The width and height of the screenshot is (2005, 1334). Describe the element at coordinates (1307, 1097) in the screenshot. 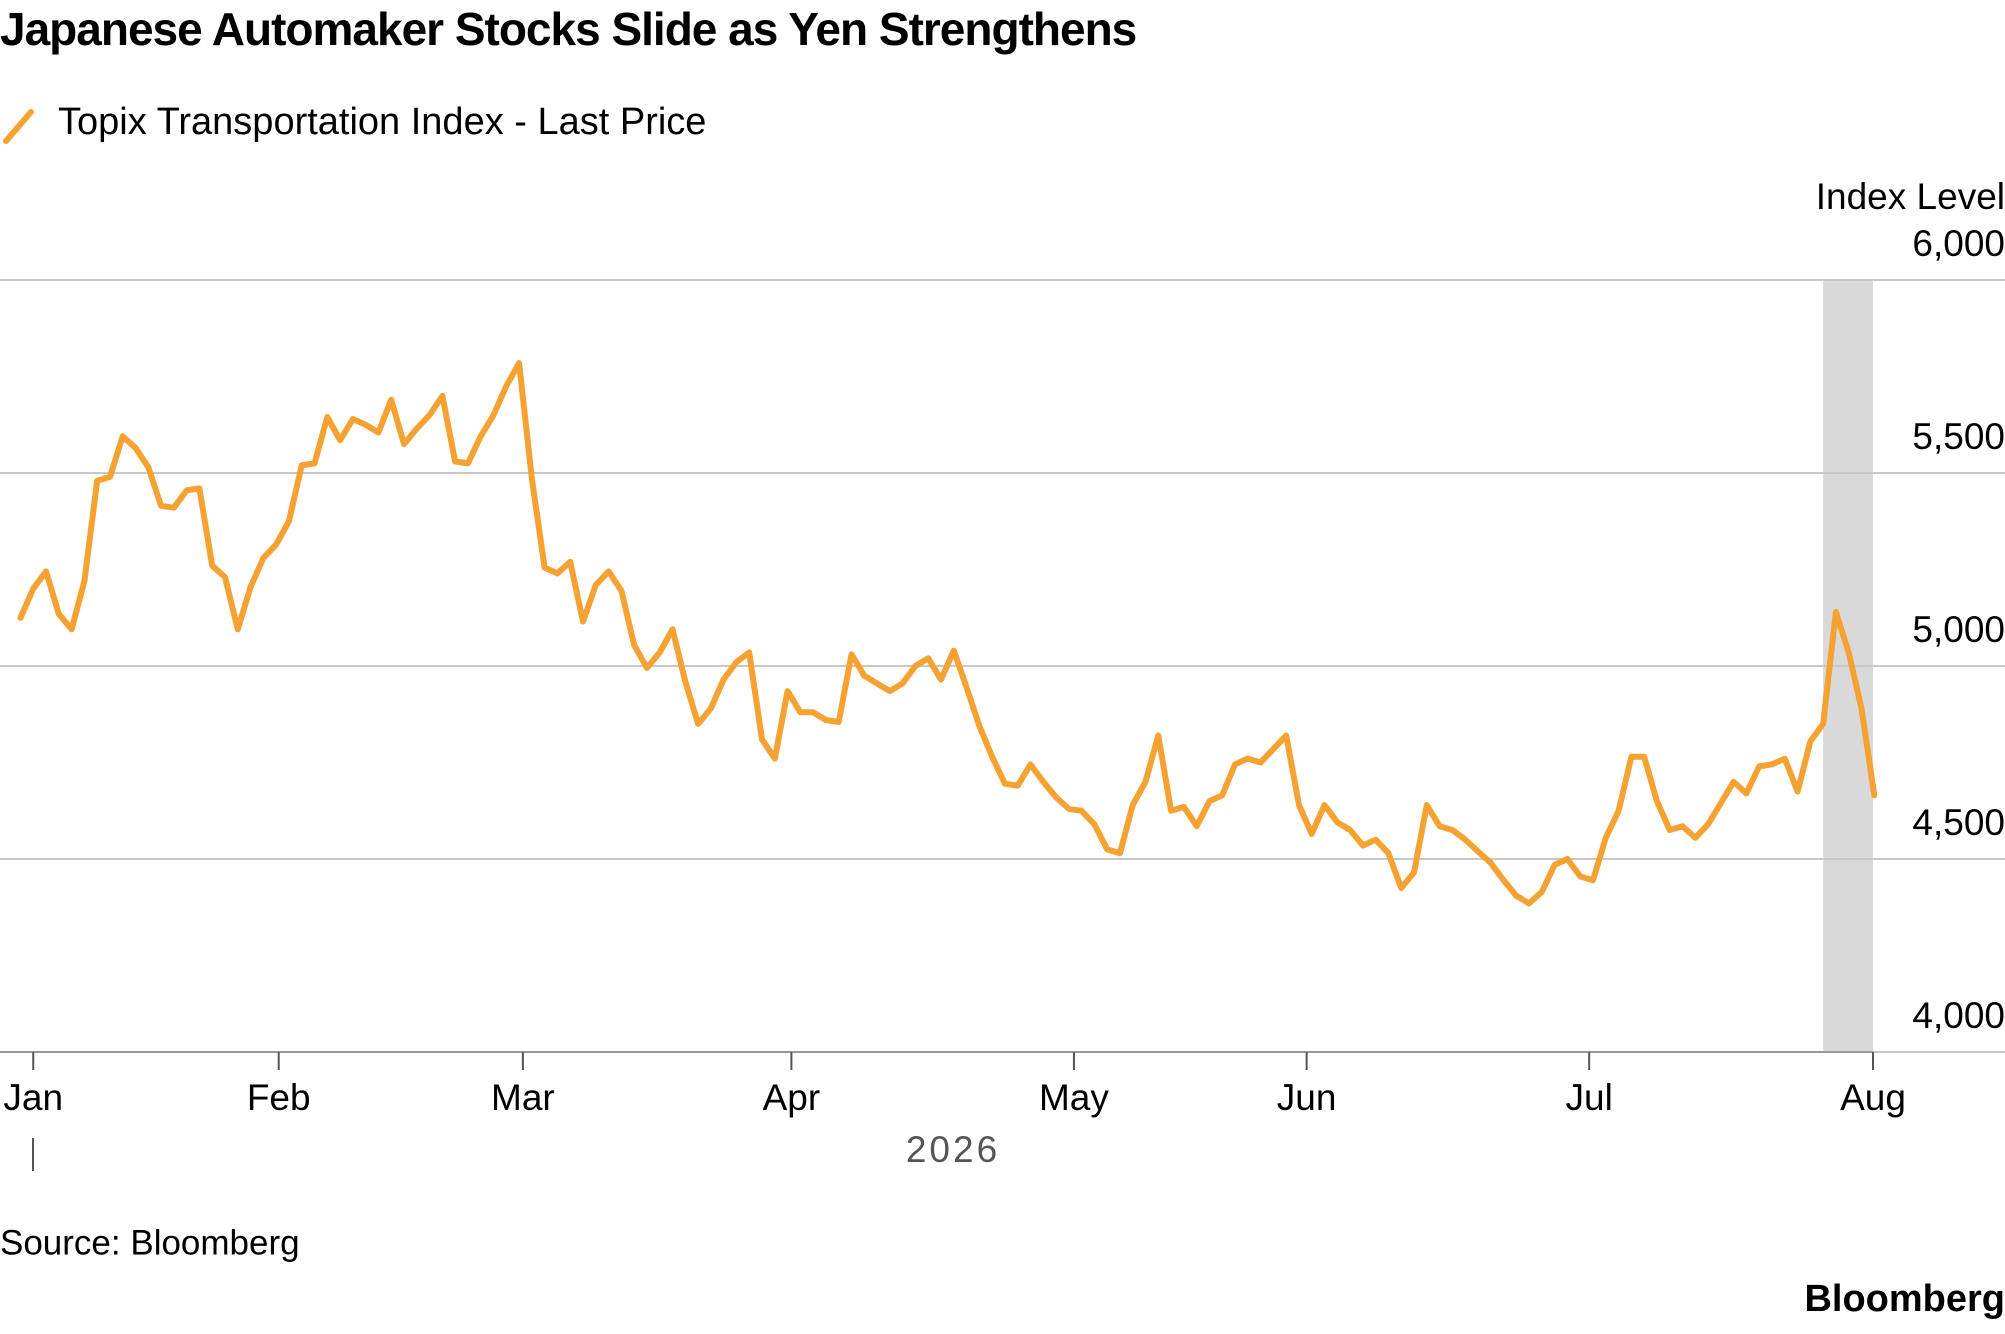

I see `x-tick-label: Jun` at that location.